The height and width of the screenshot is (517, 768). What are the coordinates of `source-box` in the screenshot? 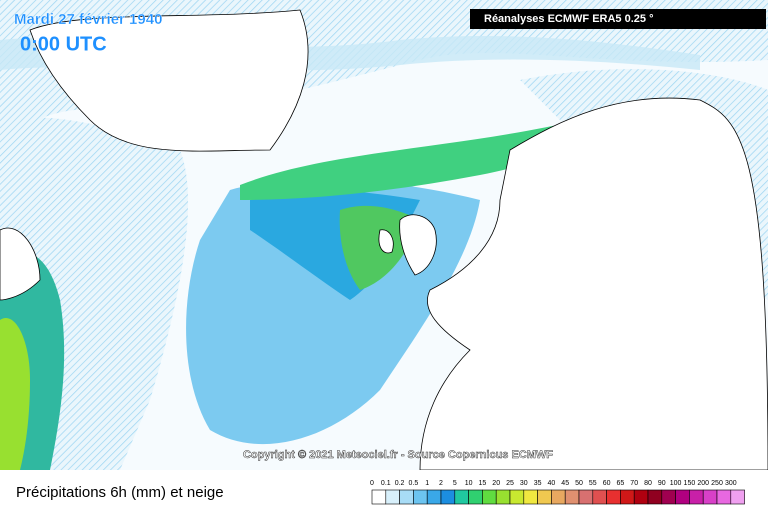 It's located at (618, 19).